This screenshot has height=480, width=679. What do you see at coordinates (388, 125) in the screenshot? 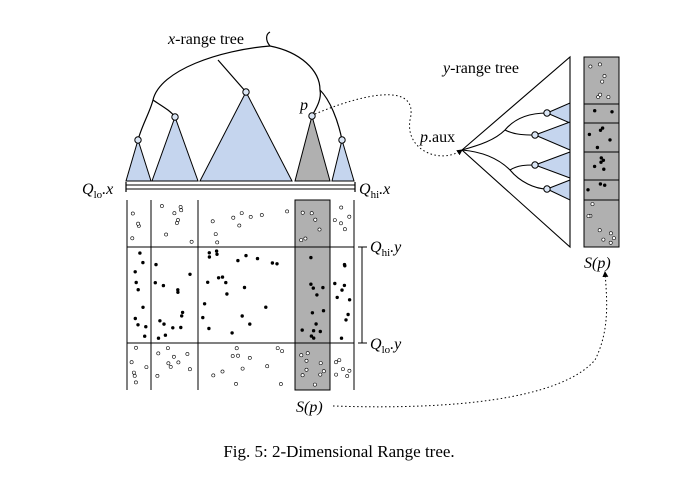
I see `p-to-aux-connector` at bounding box center [388, 125].